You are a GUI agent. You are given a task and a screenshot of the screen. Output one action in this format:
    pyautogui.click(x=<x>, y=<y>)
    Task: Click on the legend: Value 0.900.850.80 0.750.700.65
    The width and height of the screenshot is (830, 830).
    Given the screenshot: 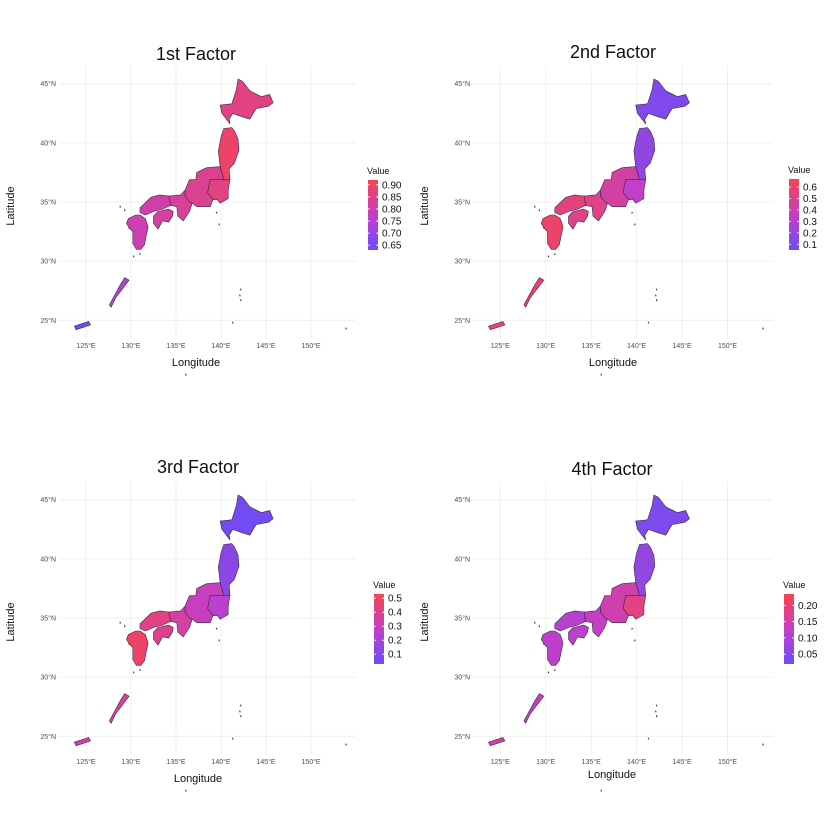 What is the action you would take?
    pyautogui.click(x=384, y=209)
    